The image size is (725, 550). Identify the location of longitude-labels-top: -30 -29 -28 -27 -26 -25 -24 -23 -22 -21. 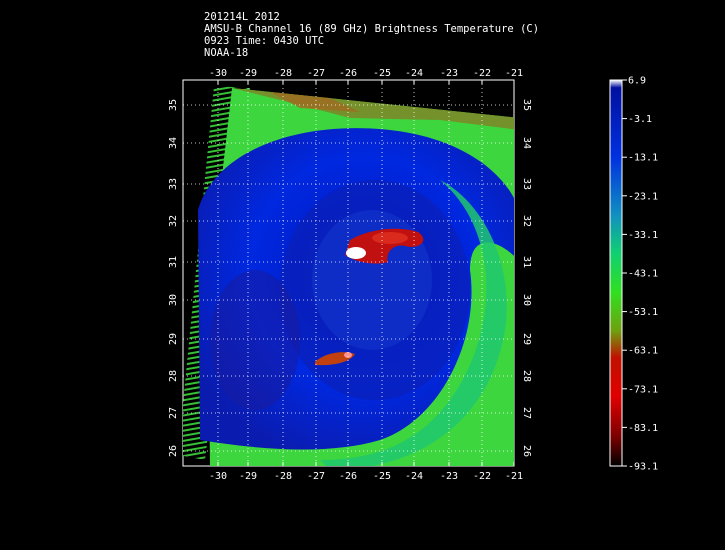
(366, 76).